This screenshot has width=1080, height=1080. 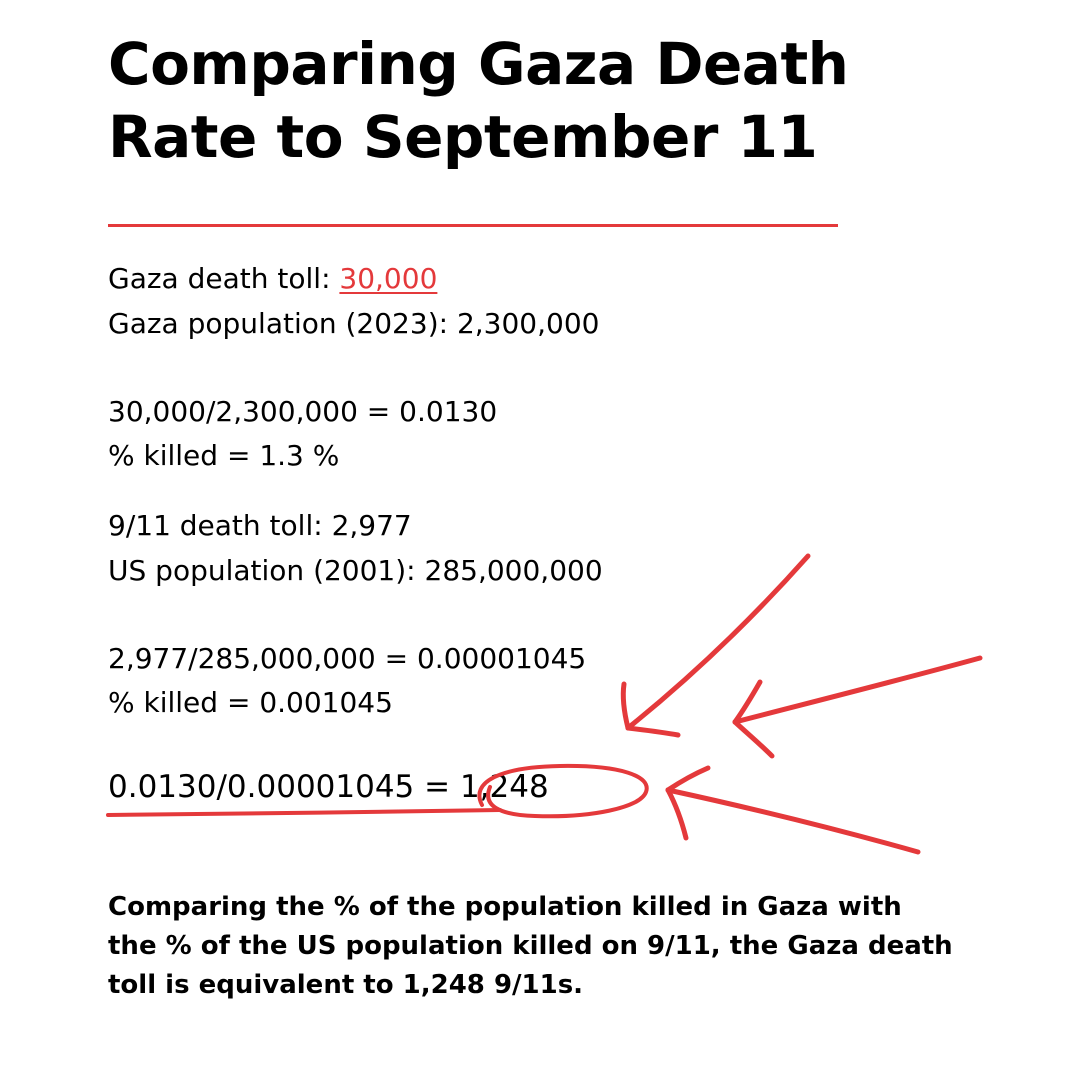 I want to click on arrow-lower-head-b, so click(x=677, y=814).